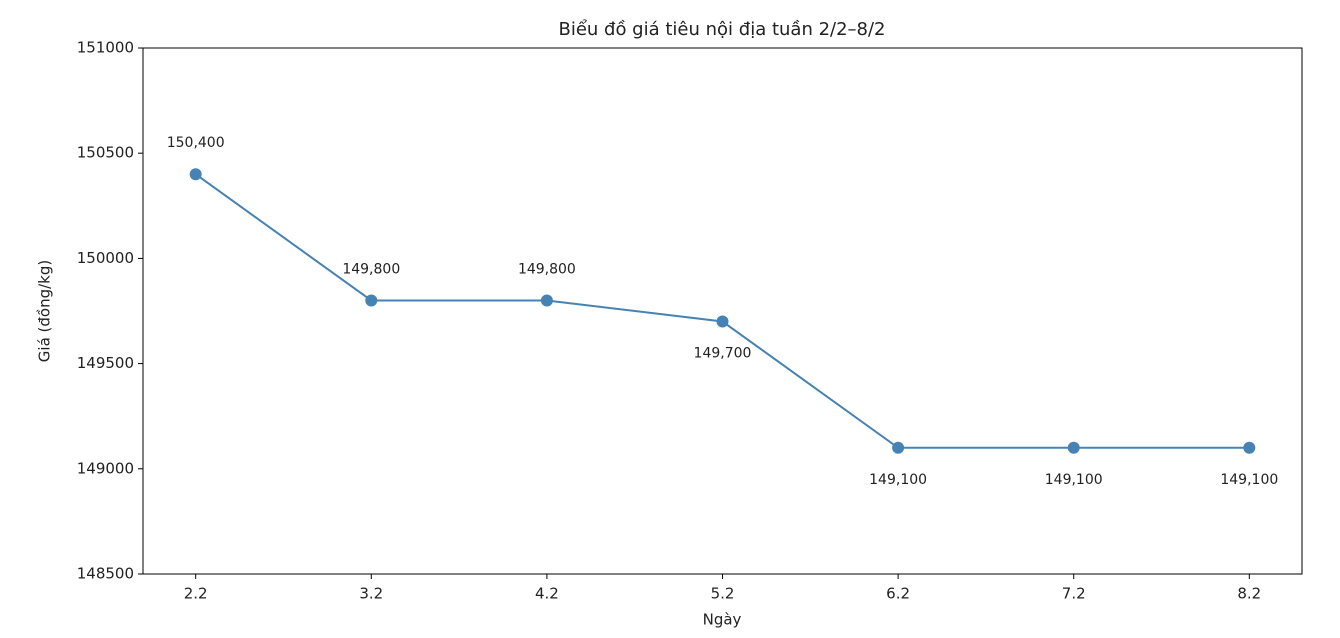 This screenshot has height=638, width=1340. I want to click on x-tick-label: 8.2, so click(1249, 594).